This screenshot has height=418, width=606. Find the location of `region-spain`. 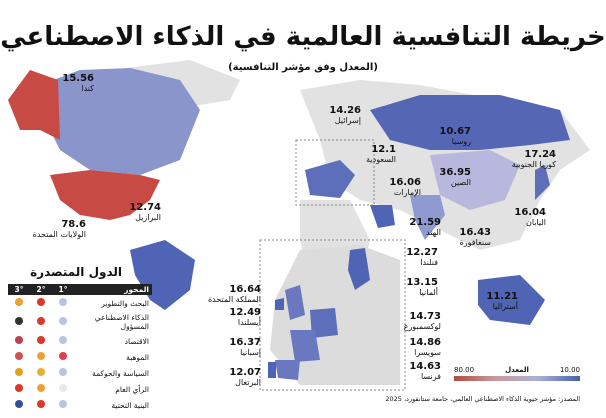

region-spain is located at coordinates (287, 370).